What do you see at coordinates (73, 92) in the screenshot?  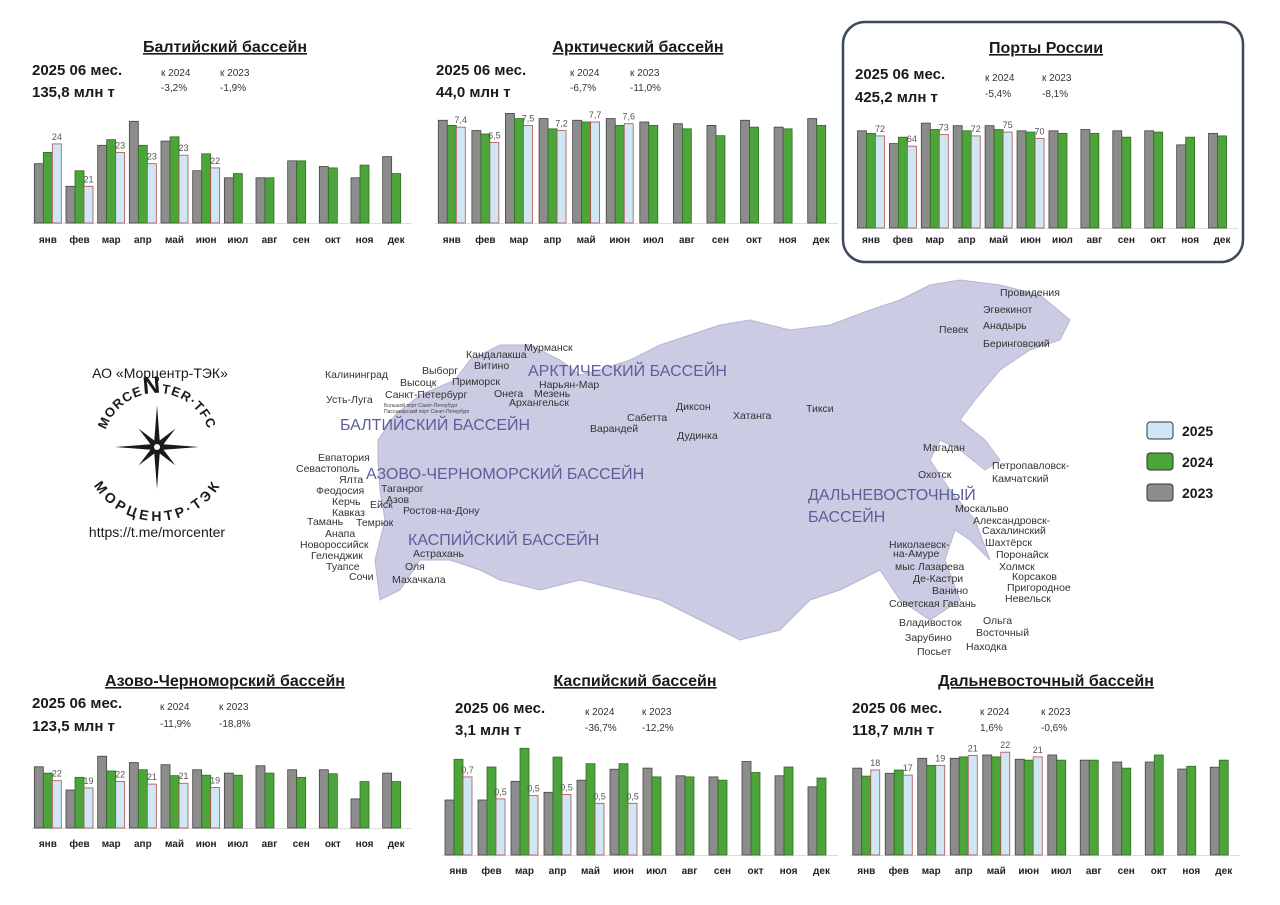 I see `total: 135,8 млн т` at bounding box center [73, 92].